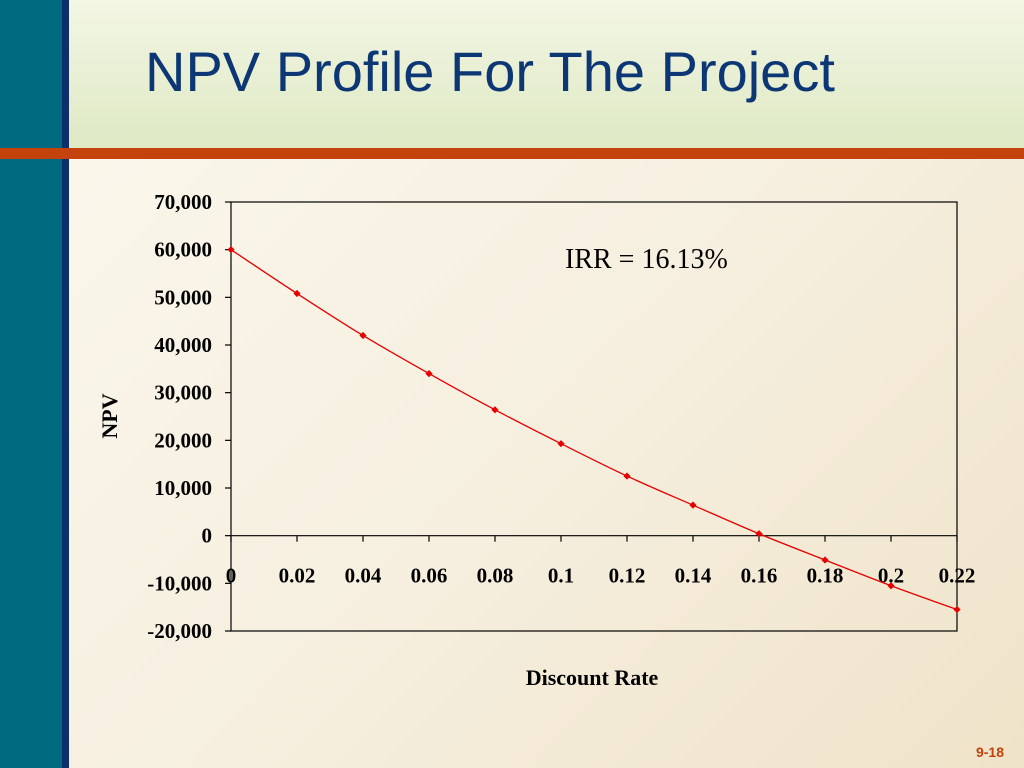 This screenshot has width=1024, height=768. I want to click on irr-annotation: IRR = 16.13%, so click(646, 259).